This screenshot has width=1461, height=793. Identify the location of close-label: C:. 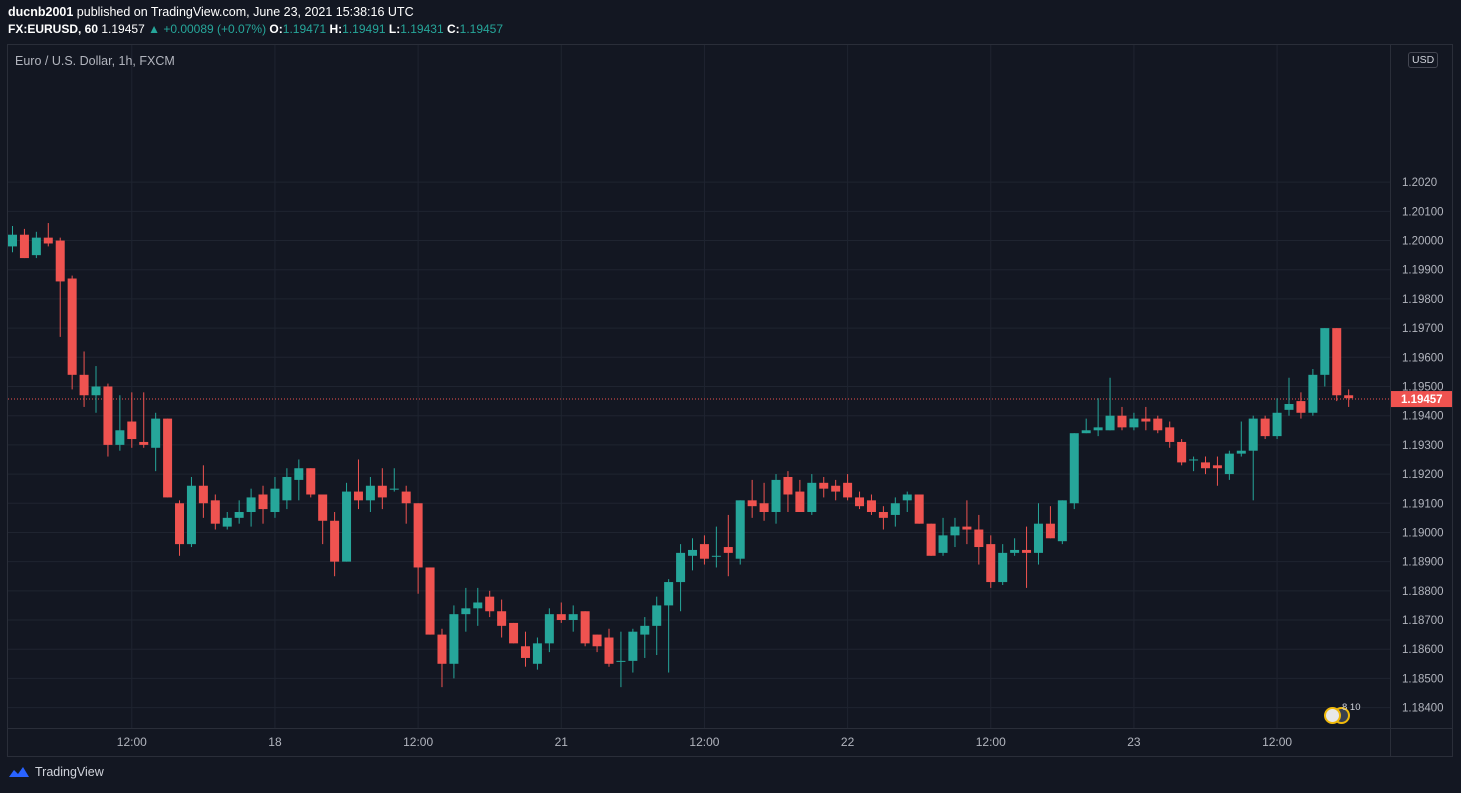
(453, 29).